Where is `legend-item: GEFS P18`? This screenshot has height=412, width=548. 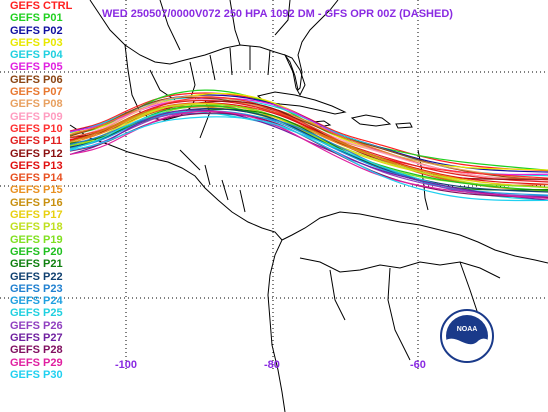
legend-item: GEFS P18 is located at coordinates (36, 227).